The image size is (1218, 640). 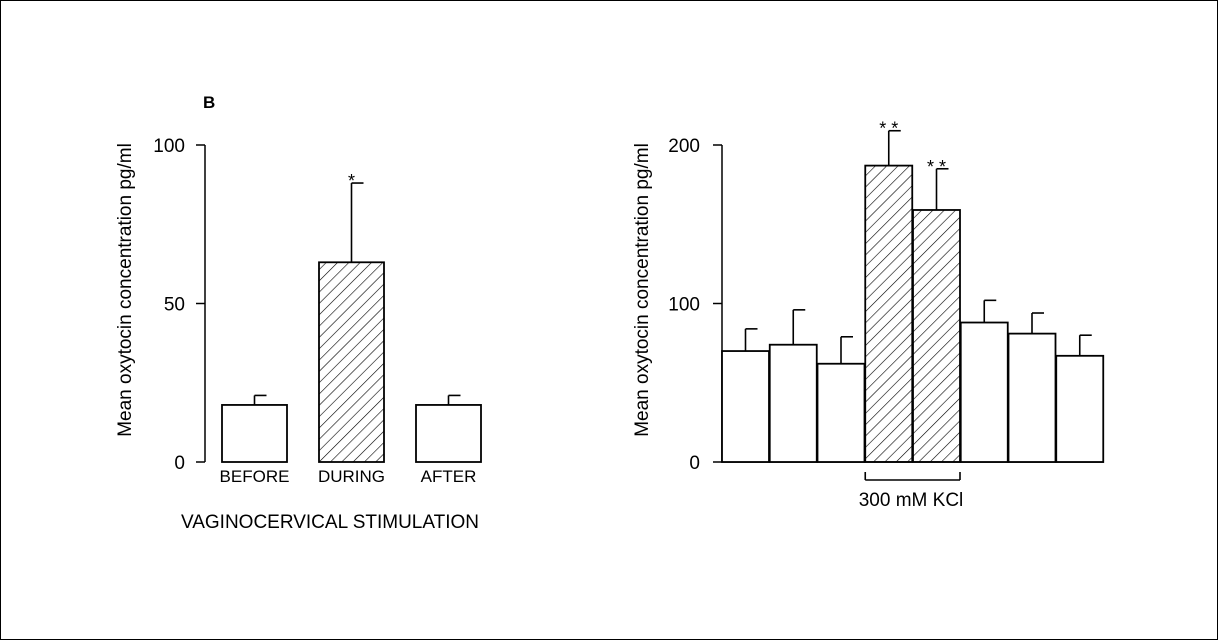 What do you see at coordinates (642, 290) in the screenshot?
I see `right-y-axis-label: Mean oxytocin concentration pg/ml` at bounding box center [642, 290].